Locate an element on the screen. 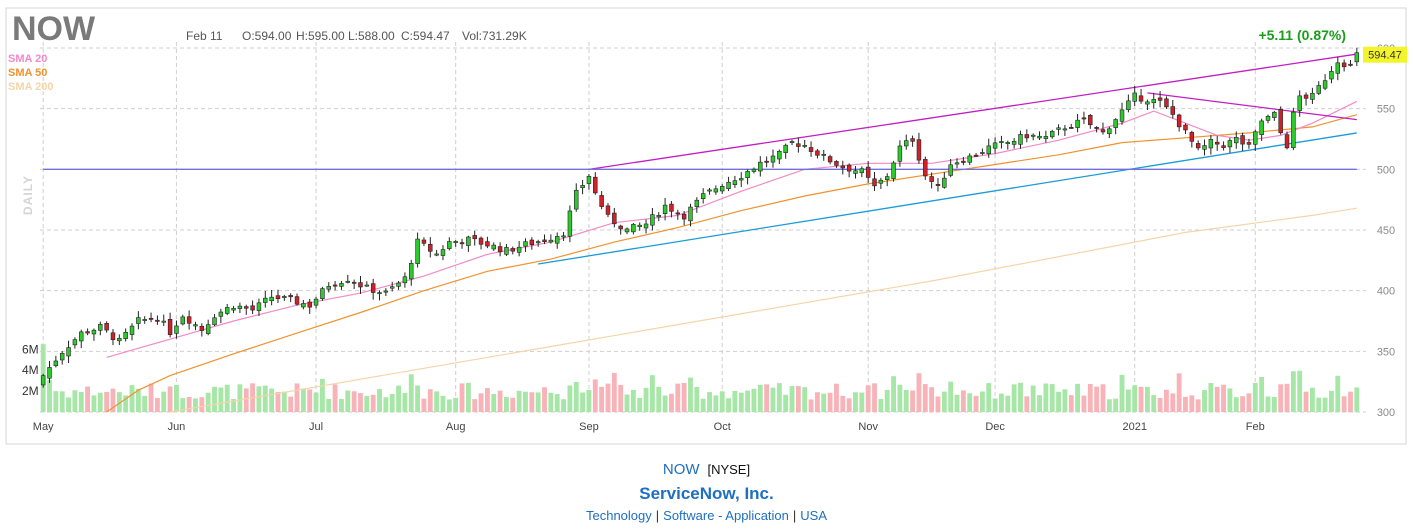 Image resolution: width=1413 pixels, height=529 pixels. price-tick-label: 400 is located at coordinates (1386, 292).